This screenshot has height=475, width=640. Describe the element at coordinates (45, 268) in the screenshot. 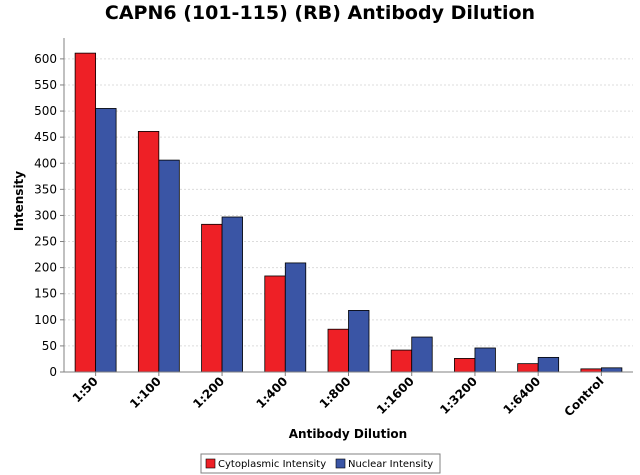

I see `y-tick-label: 200` at that location.